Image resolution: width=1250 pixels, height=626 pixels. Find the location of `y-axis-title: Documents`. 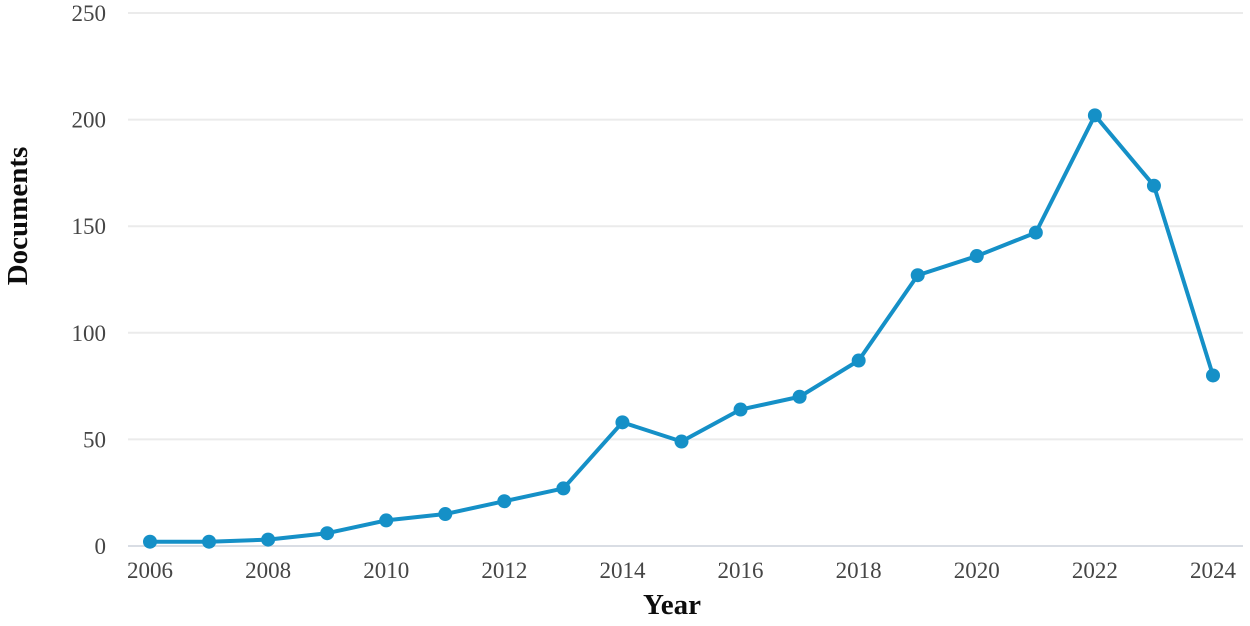

y-axis-title: Documents is located at coordinates (18, 216).